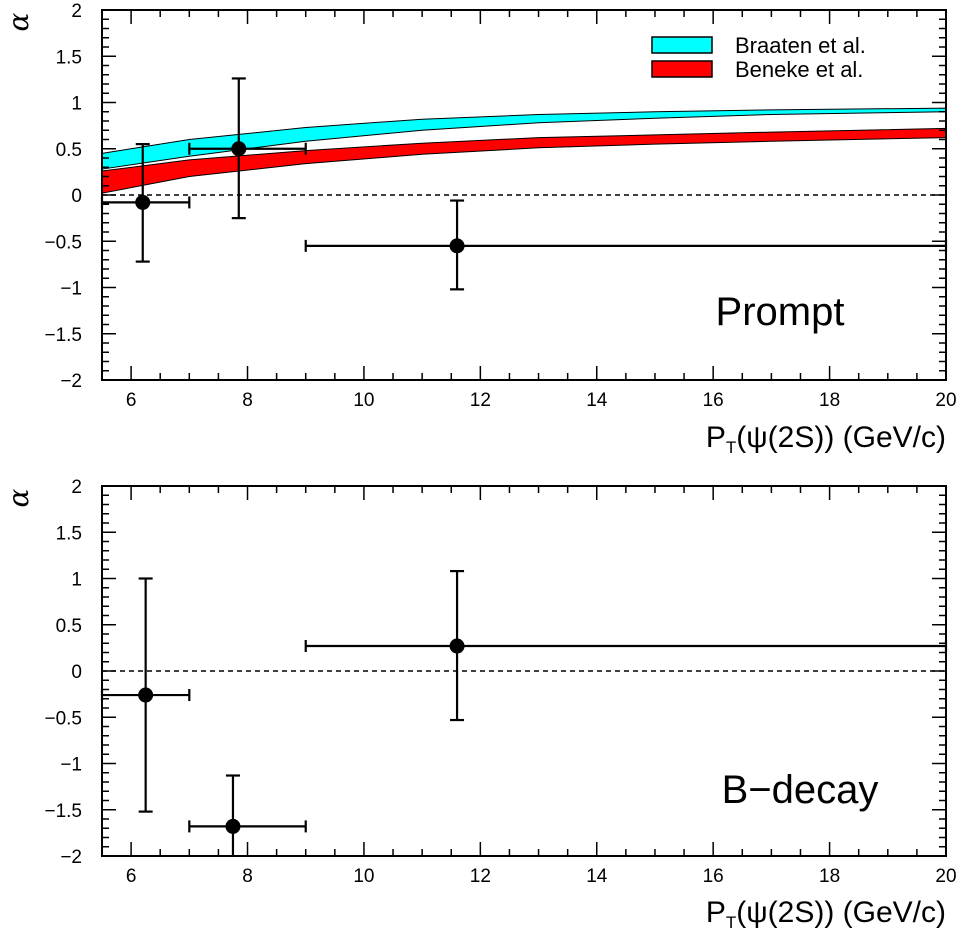 This screenshot has width=964, height=937. I want to click on panel-annotation: B−decay, so click(800, 790).